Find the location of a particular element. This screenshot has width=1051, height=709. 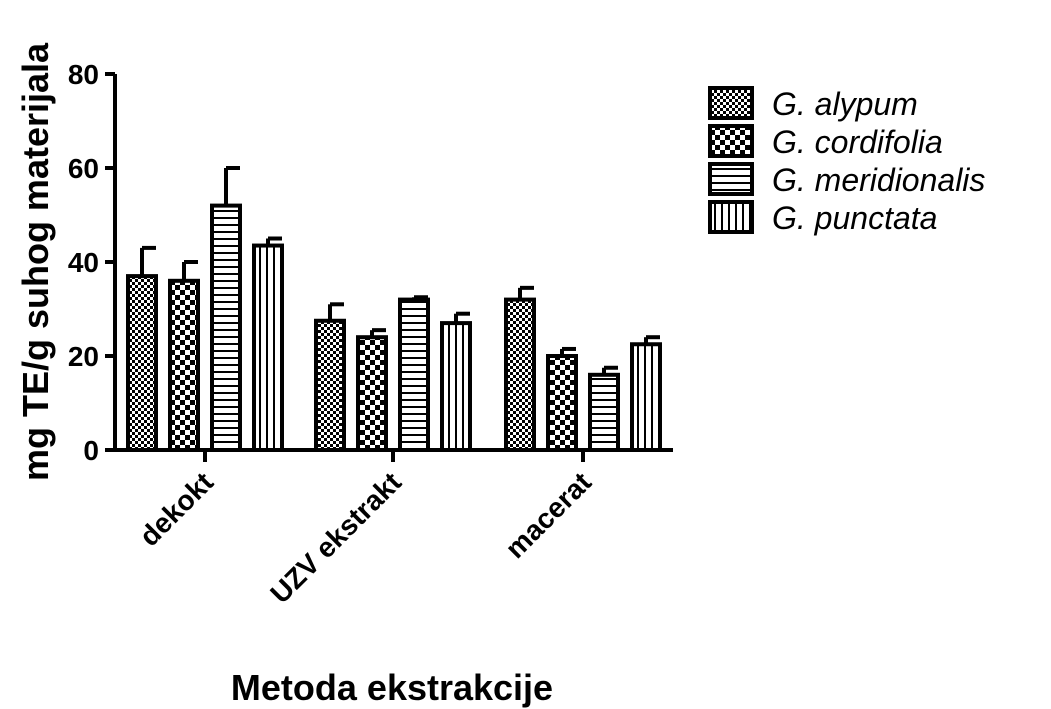

bar-g-punctata-dekokt is located at coordinates (268, 347).